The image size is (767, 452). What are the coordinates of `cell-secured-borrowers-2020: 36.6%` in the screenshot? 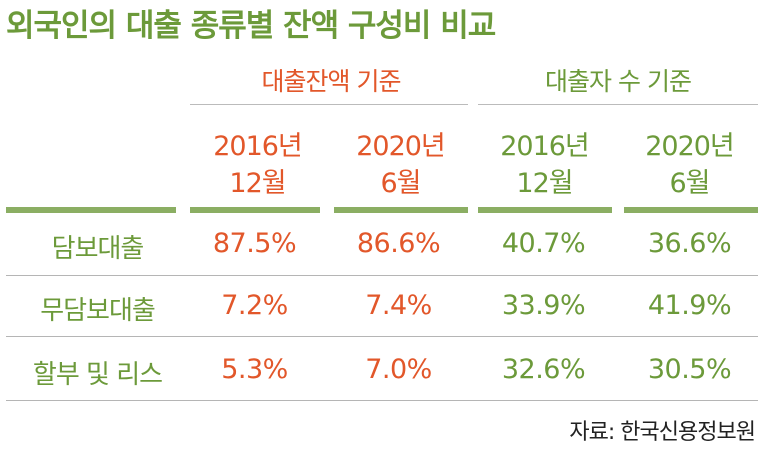 It's located at (689, 243).